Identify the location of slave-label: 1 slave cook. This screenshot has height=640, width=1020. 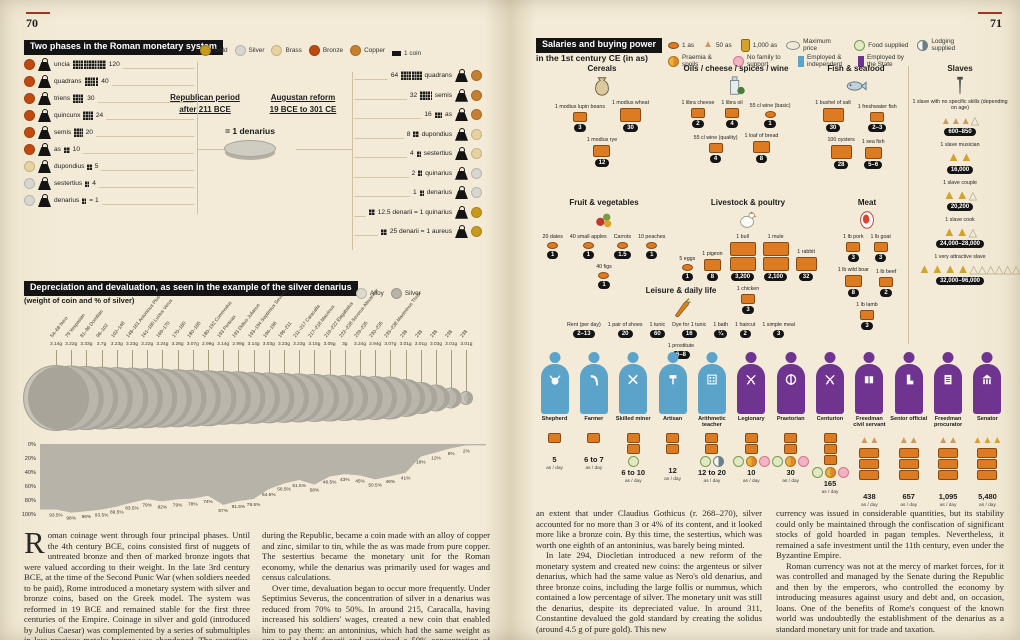
(960, 219).